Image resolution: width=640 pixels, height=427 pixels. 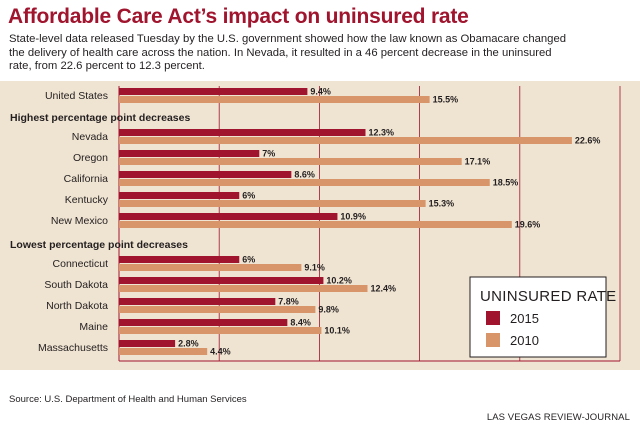 What do you see at coordinates (493, 318) in the screenshot?
I see `legend-swatch-2015` at bounding box center [493, 318].